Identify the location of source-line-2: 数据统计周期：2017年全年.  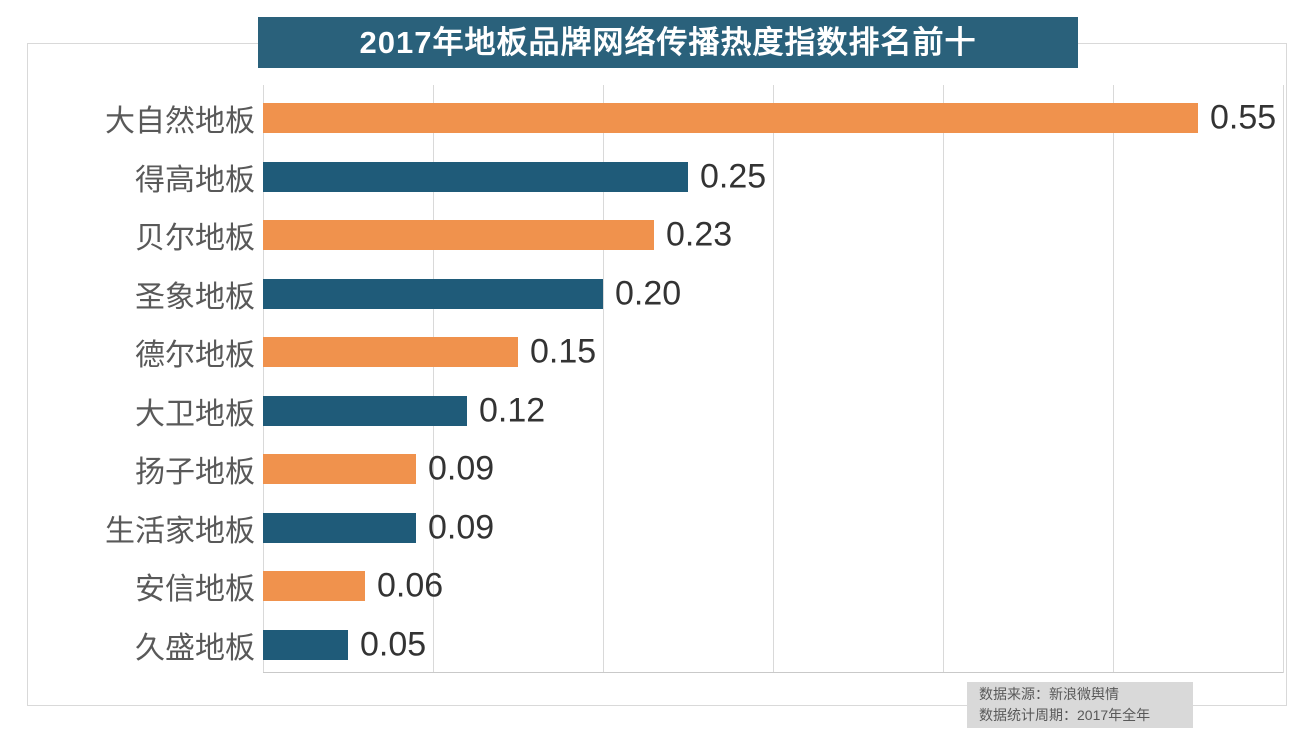
(1065, 715).